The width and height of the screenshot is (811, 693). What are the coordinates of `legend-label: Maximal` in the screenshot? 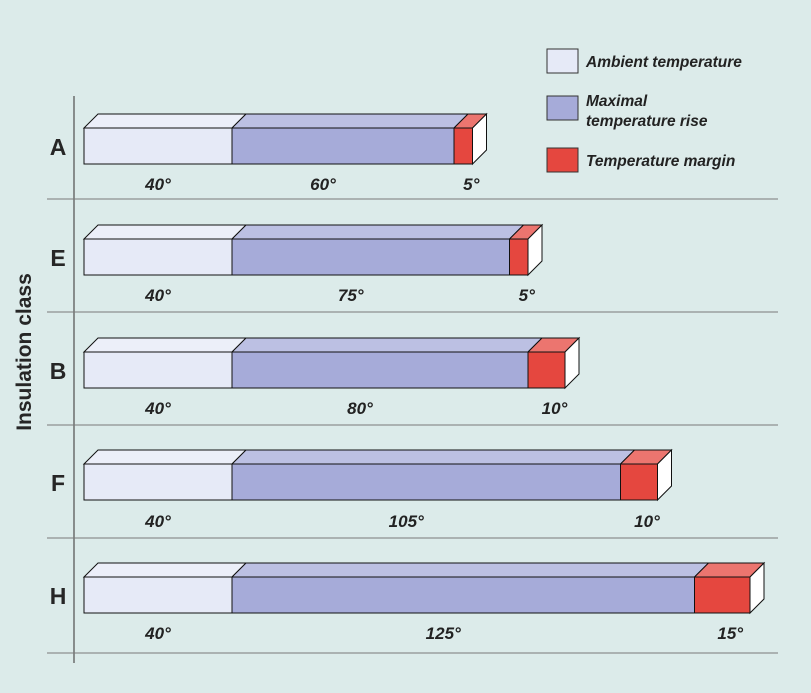 It's located at (617, 101).